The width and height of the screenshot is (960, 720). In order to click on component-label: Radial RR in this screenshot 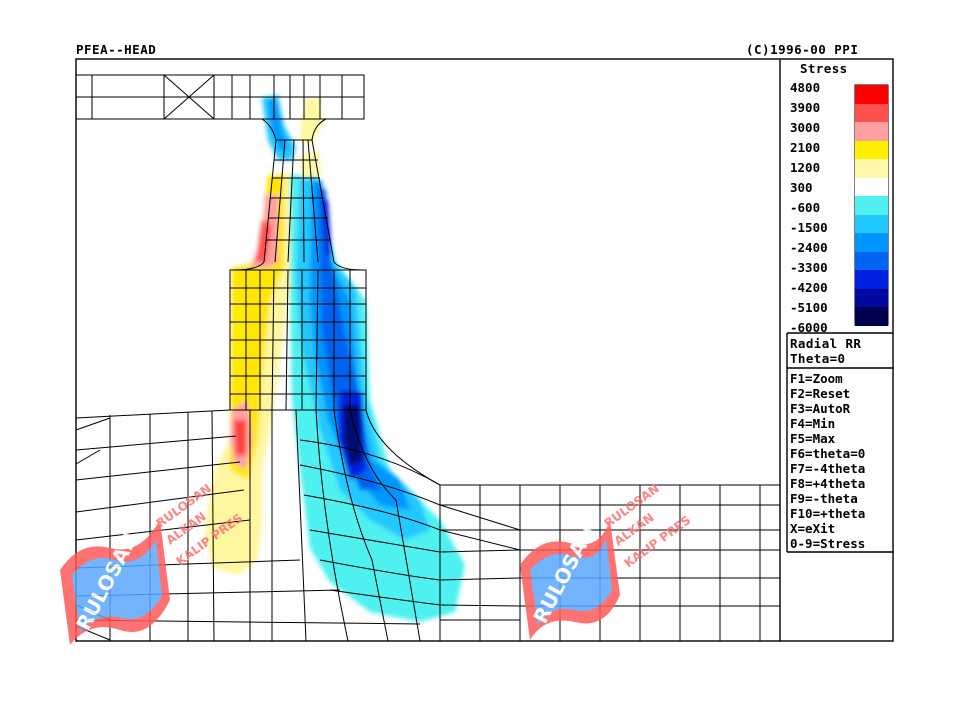, I will do `click(826, 343)`.